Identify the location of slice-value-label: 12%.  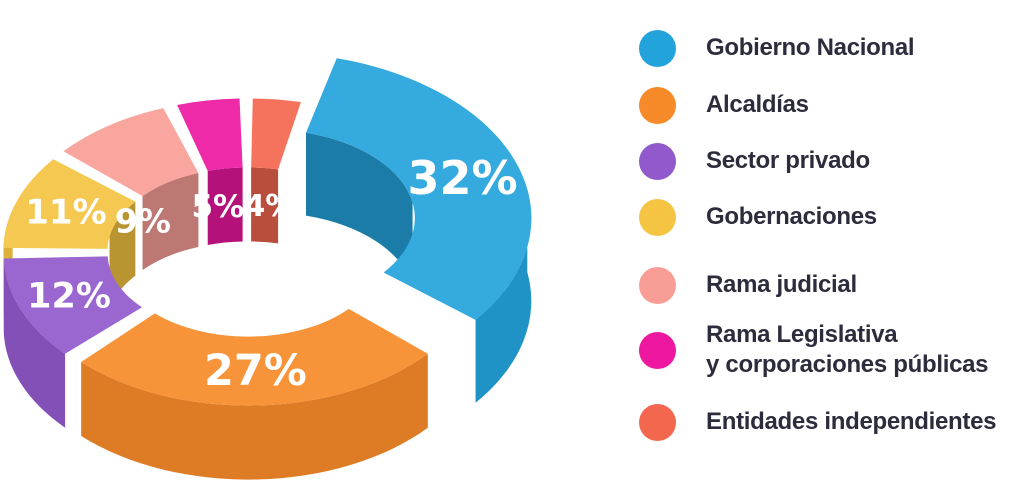
(69, 297).